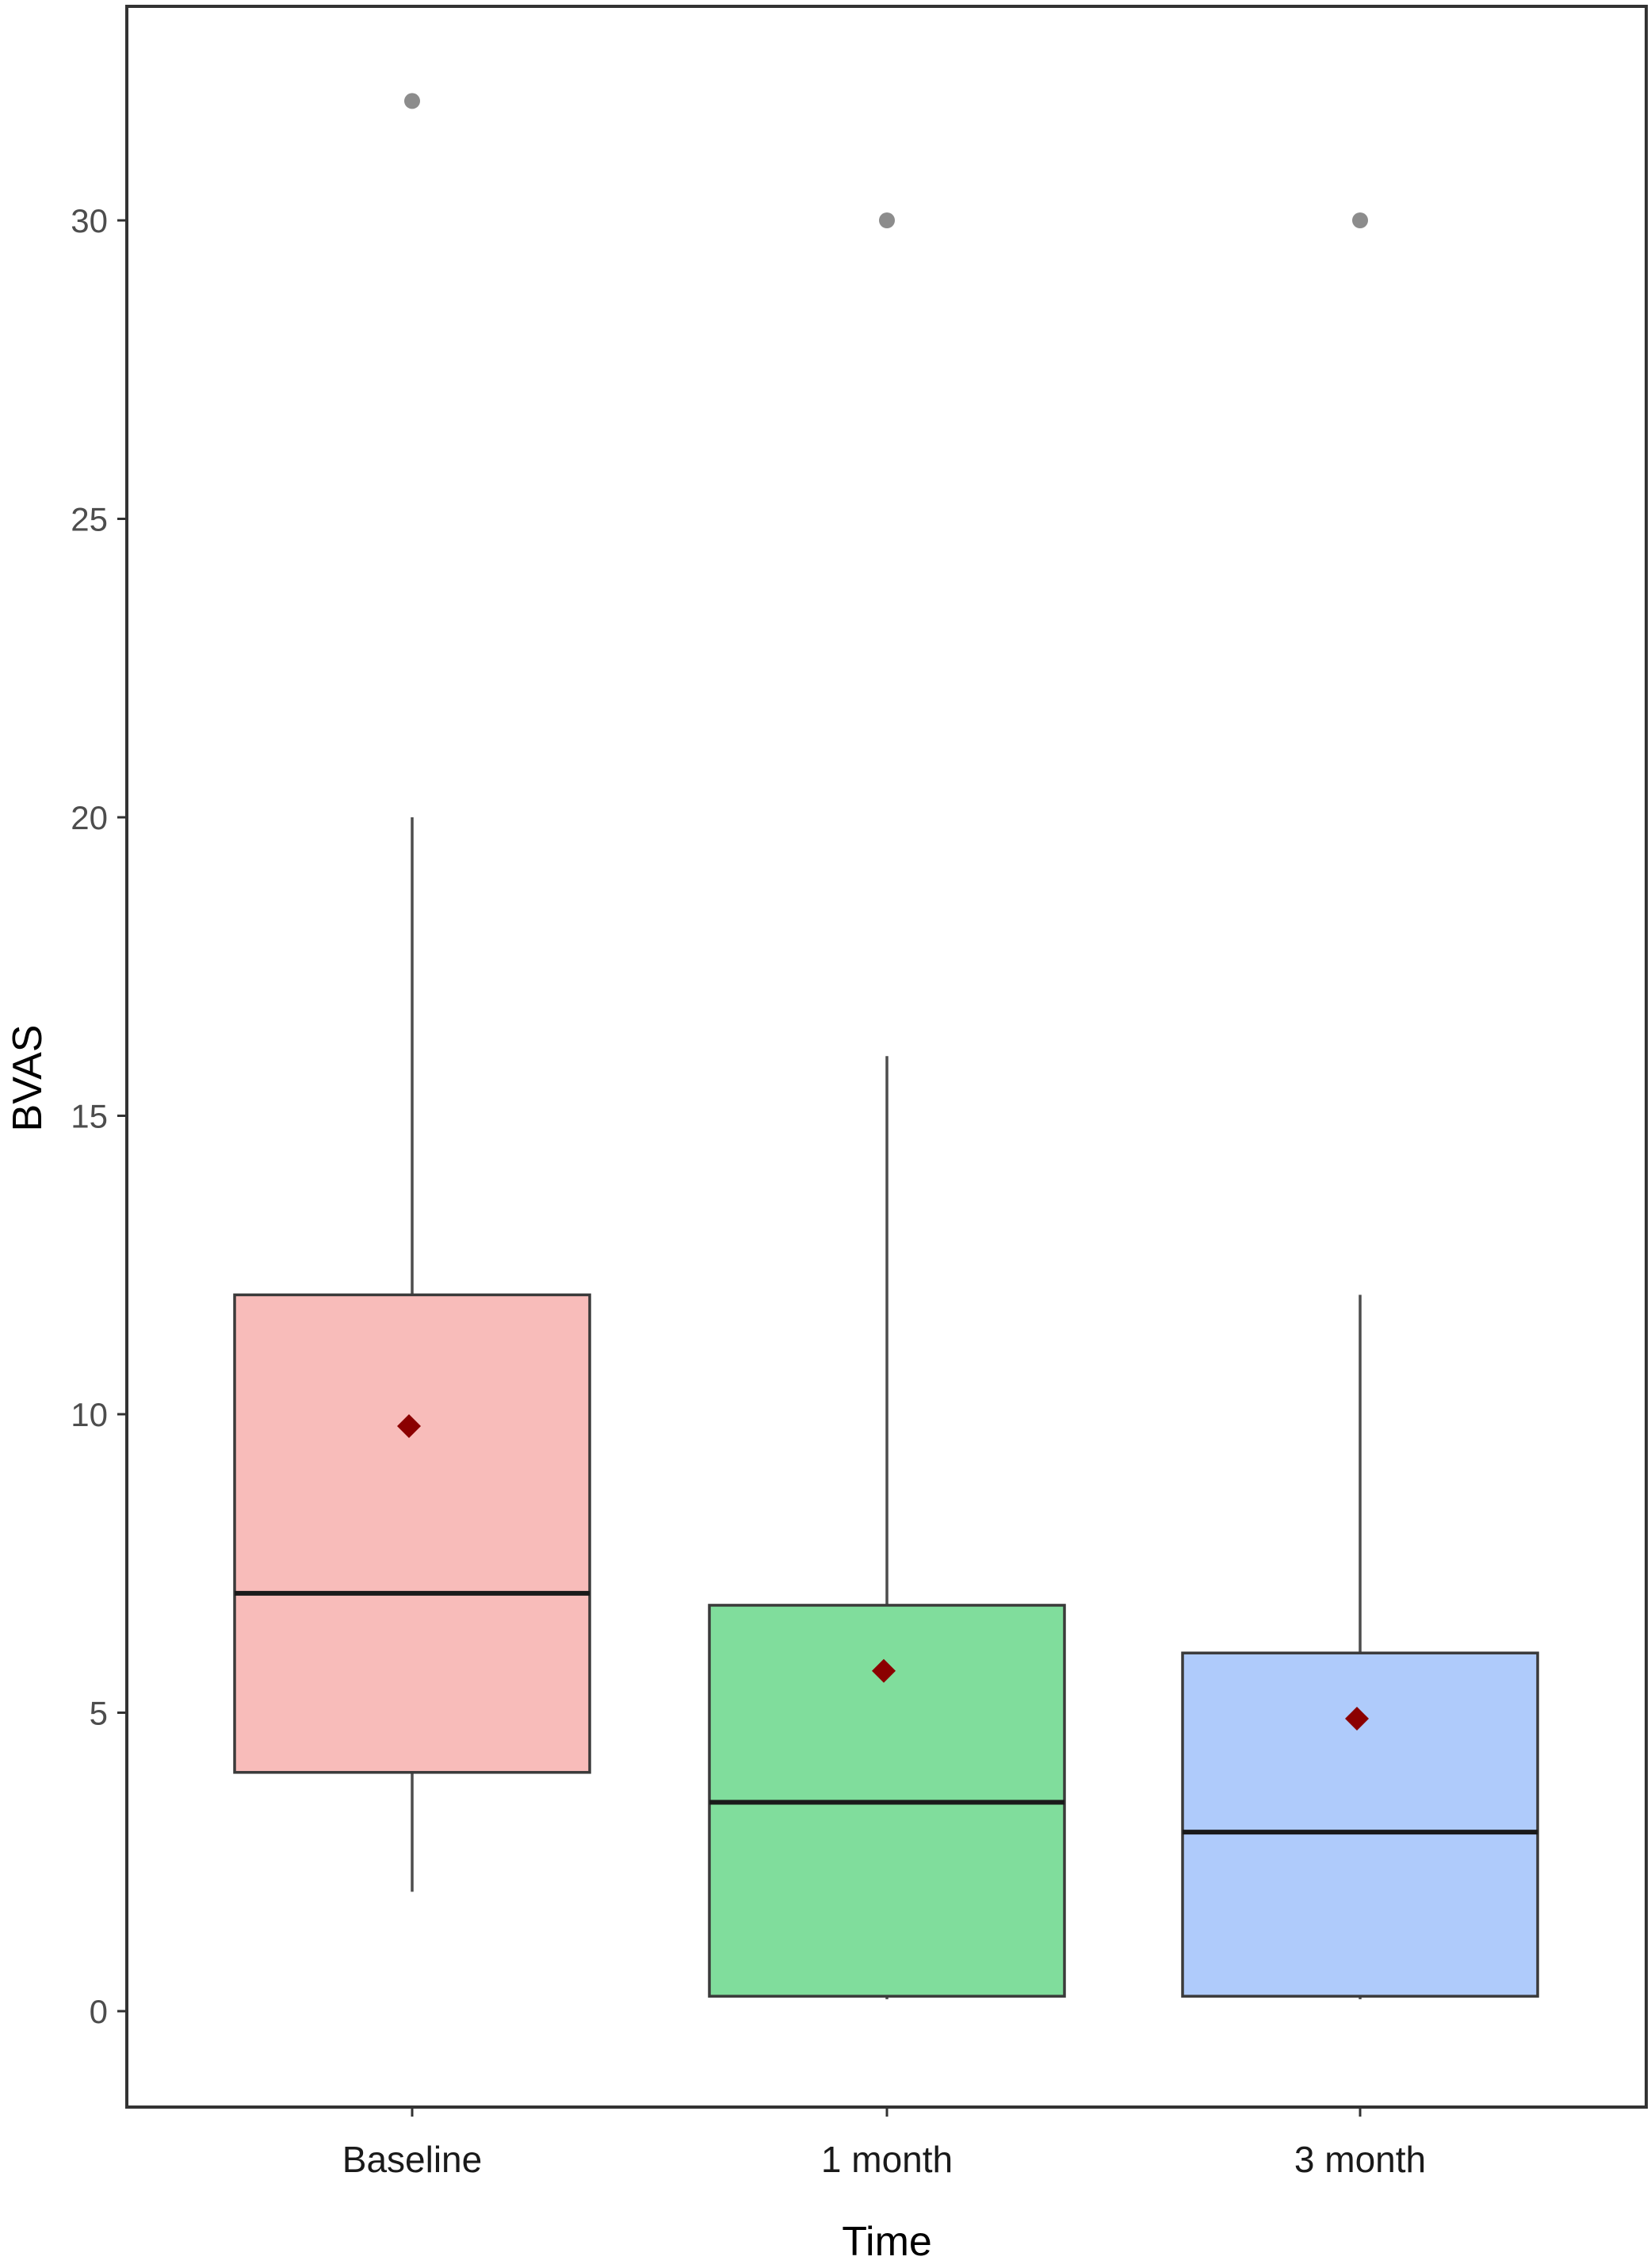 This screenshot has height=2268, width=1651. Describe the element at coordinates (887, 2159) in the screenshot. I see `x-tick-label: 1 month` at that location.